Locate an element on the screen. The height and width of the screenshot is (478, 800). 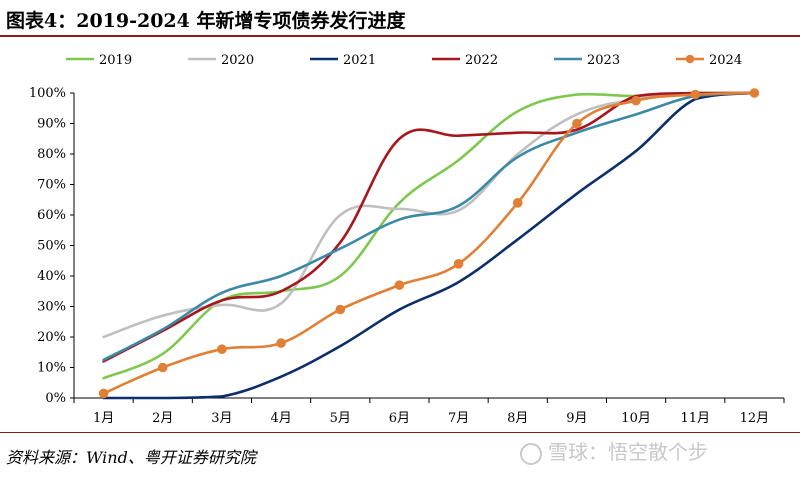
y-tick-label: 80% is located at coordinates (51, 154).